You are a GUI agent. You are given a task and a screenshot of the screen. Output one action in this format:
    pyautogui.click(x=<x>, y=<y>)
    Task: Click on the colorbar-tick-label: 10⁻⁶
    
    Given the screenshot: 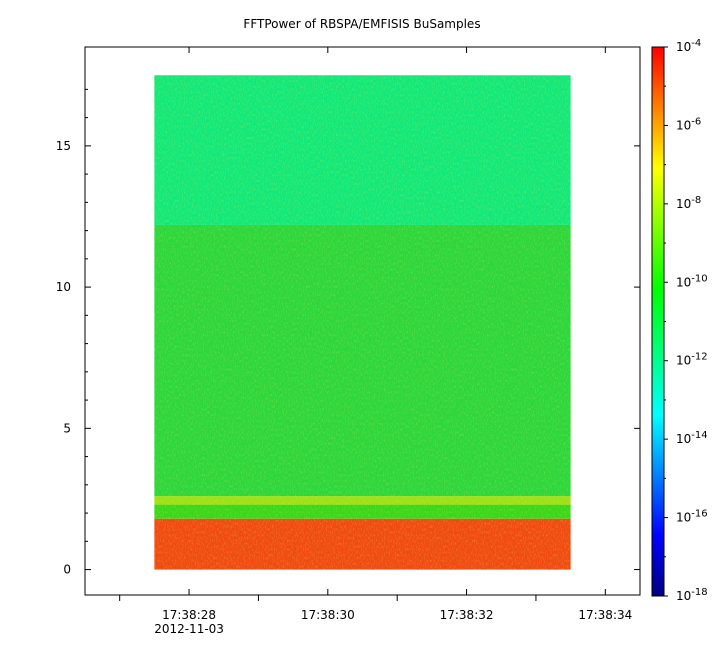 What is the action you would take?
    pyautogui.click(x=688, y=124)
    